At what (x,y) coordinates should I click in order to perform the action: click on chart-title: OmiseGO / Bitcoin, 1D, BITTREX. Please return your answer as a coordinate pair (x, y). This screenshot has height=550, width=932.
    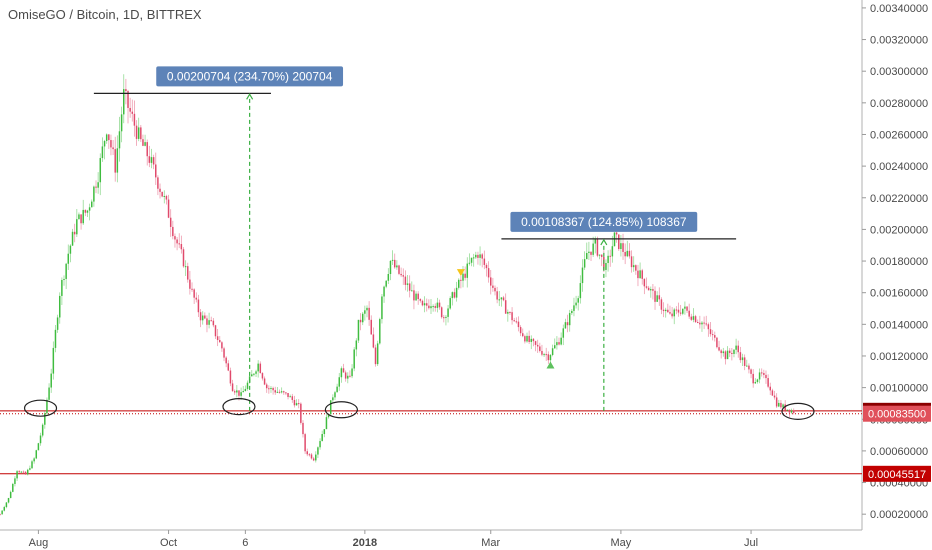
    Looking at the image, I should click on (105, 14).